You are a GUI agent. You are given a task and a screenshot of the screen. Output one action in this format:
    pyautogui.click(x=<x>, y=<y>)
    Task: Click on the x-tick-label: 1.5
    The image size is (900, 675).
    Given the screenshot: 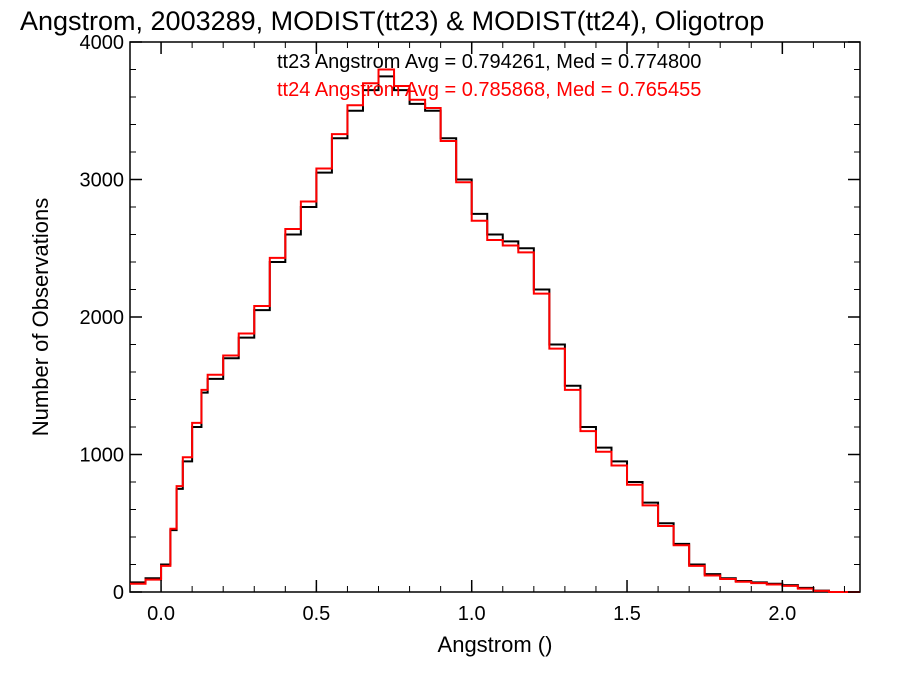 What is the action you would take?
    pyautogui.click(x=627, y=614)
    